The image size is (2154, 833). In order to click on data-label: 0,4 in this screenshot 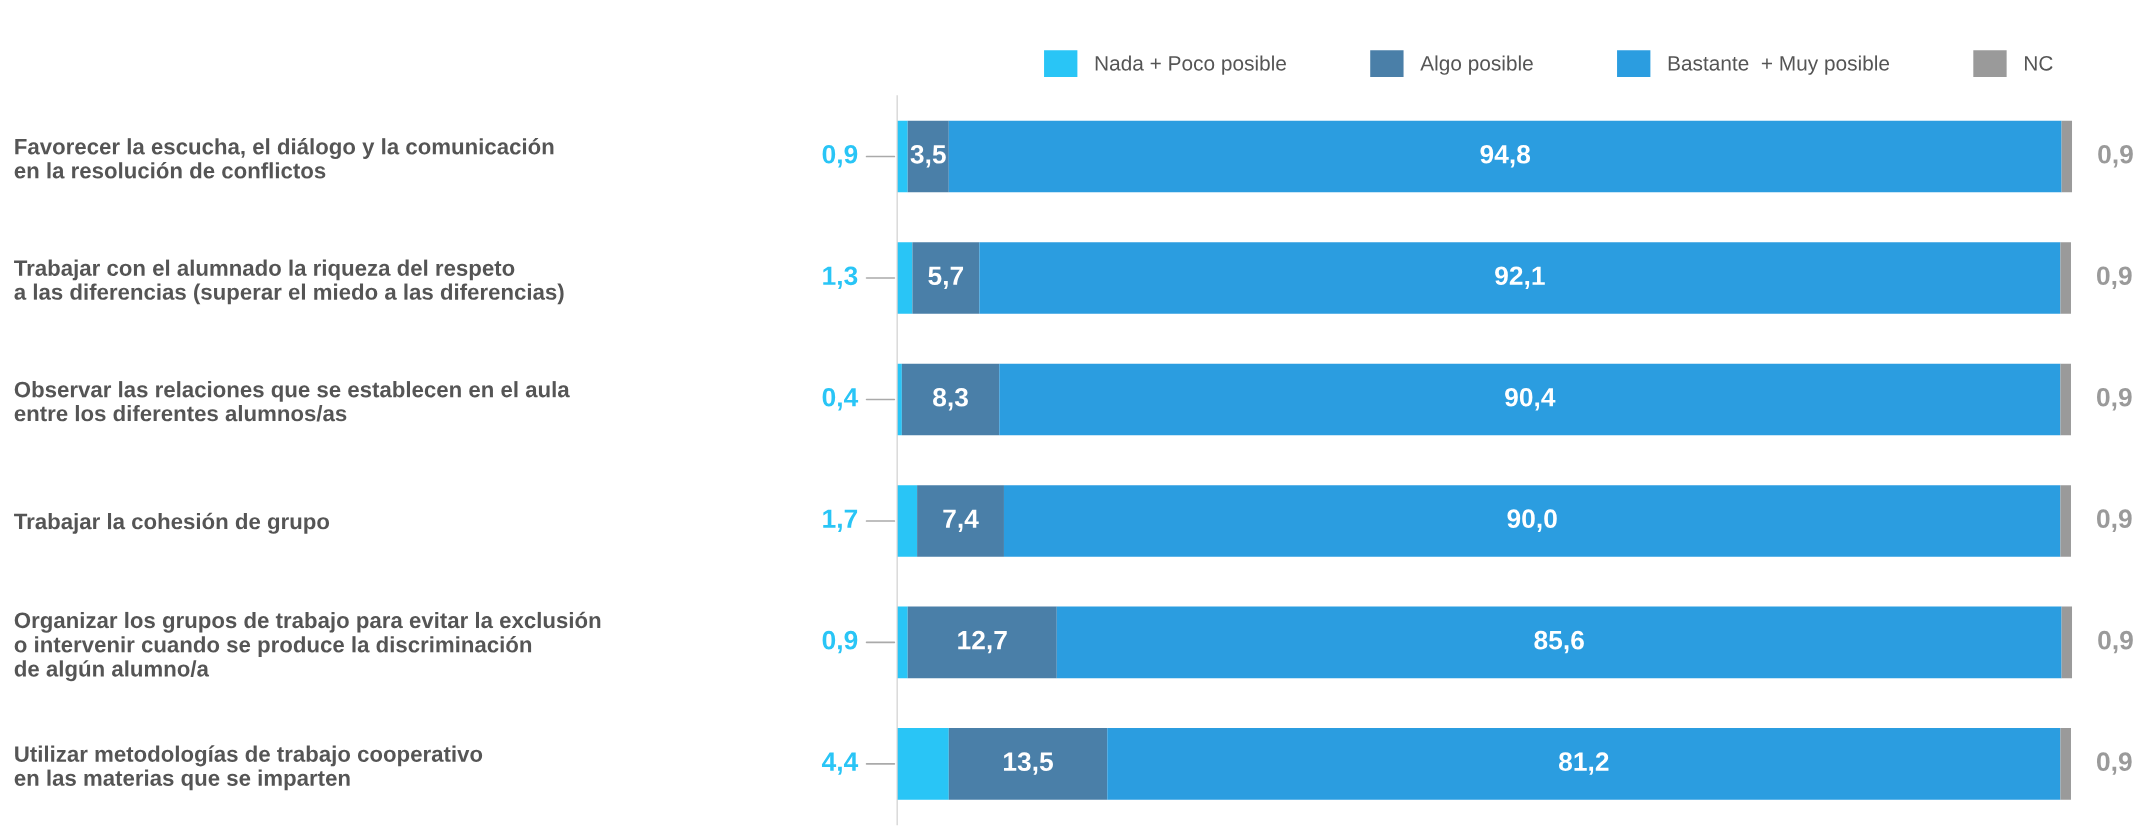, I will do `click(840, 399)`.